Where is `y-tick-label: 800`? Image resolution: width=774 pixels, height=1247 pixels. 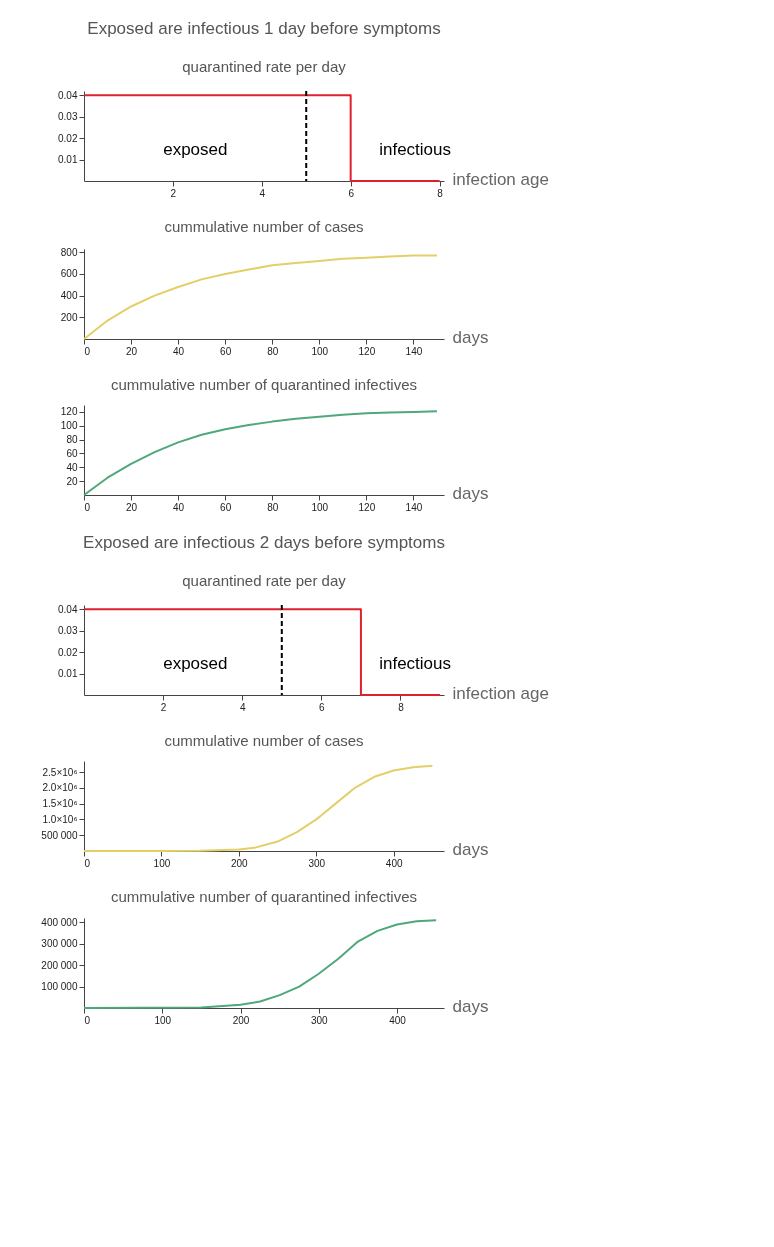 y-tick-label: 800 is located at coordinates (69, 252).